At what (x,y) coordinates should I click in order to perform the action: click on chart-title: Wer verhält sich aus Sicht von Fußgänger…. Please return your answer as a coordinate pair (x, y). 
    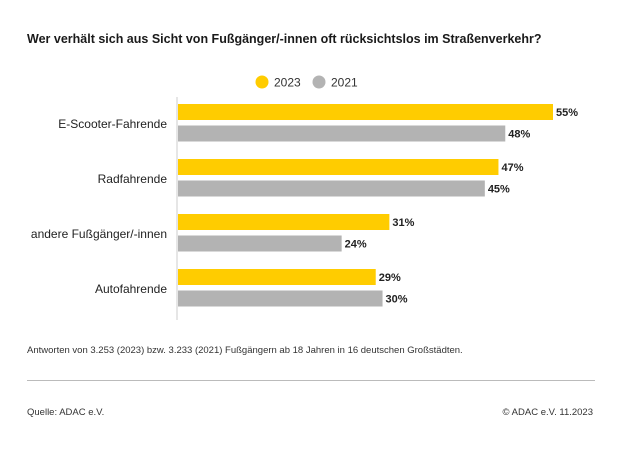
    Looking at the image, I should click on (284, 39).